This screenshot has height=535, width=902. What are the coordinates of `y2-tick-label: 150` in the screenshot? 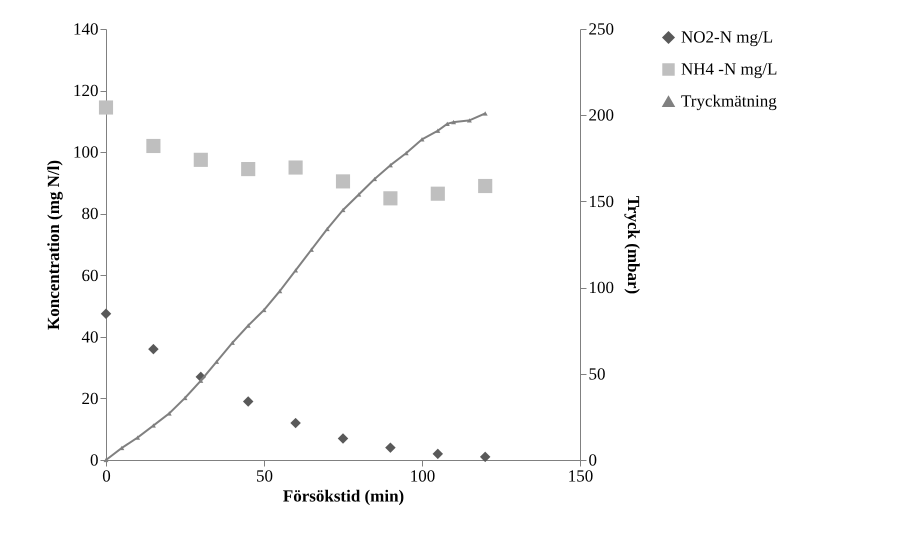 It's located at (601, 201).